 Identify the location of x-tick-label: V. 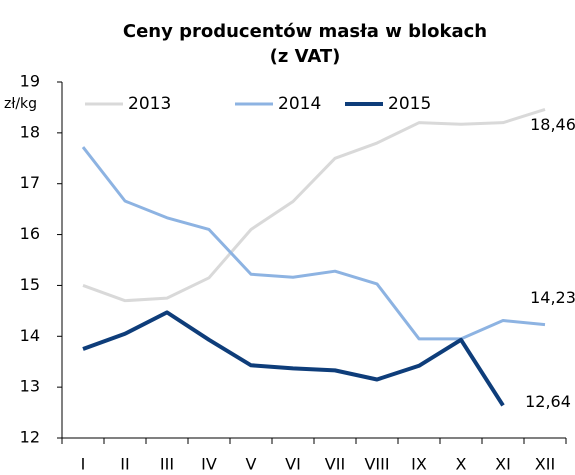
(251, 464).